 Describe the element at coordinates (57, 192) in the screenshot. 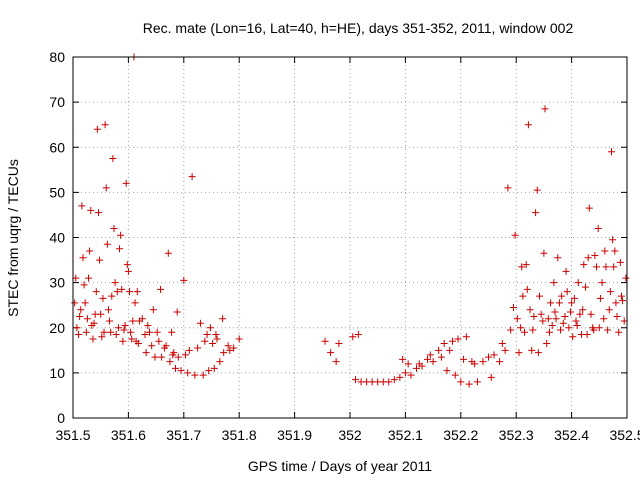

I see `y-tick-label: 50` at that location.